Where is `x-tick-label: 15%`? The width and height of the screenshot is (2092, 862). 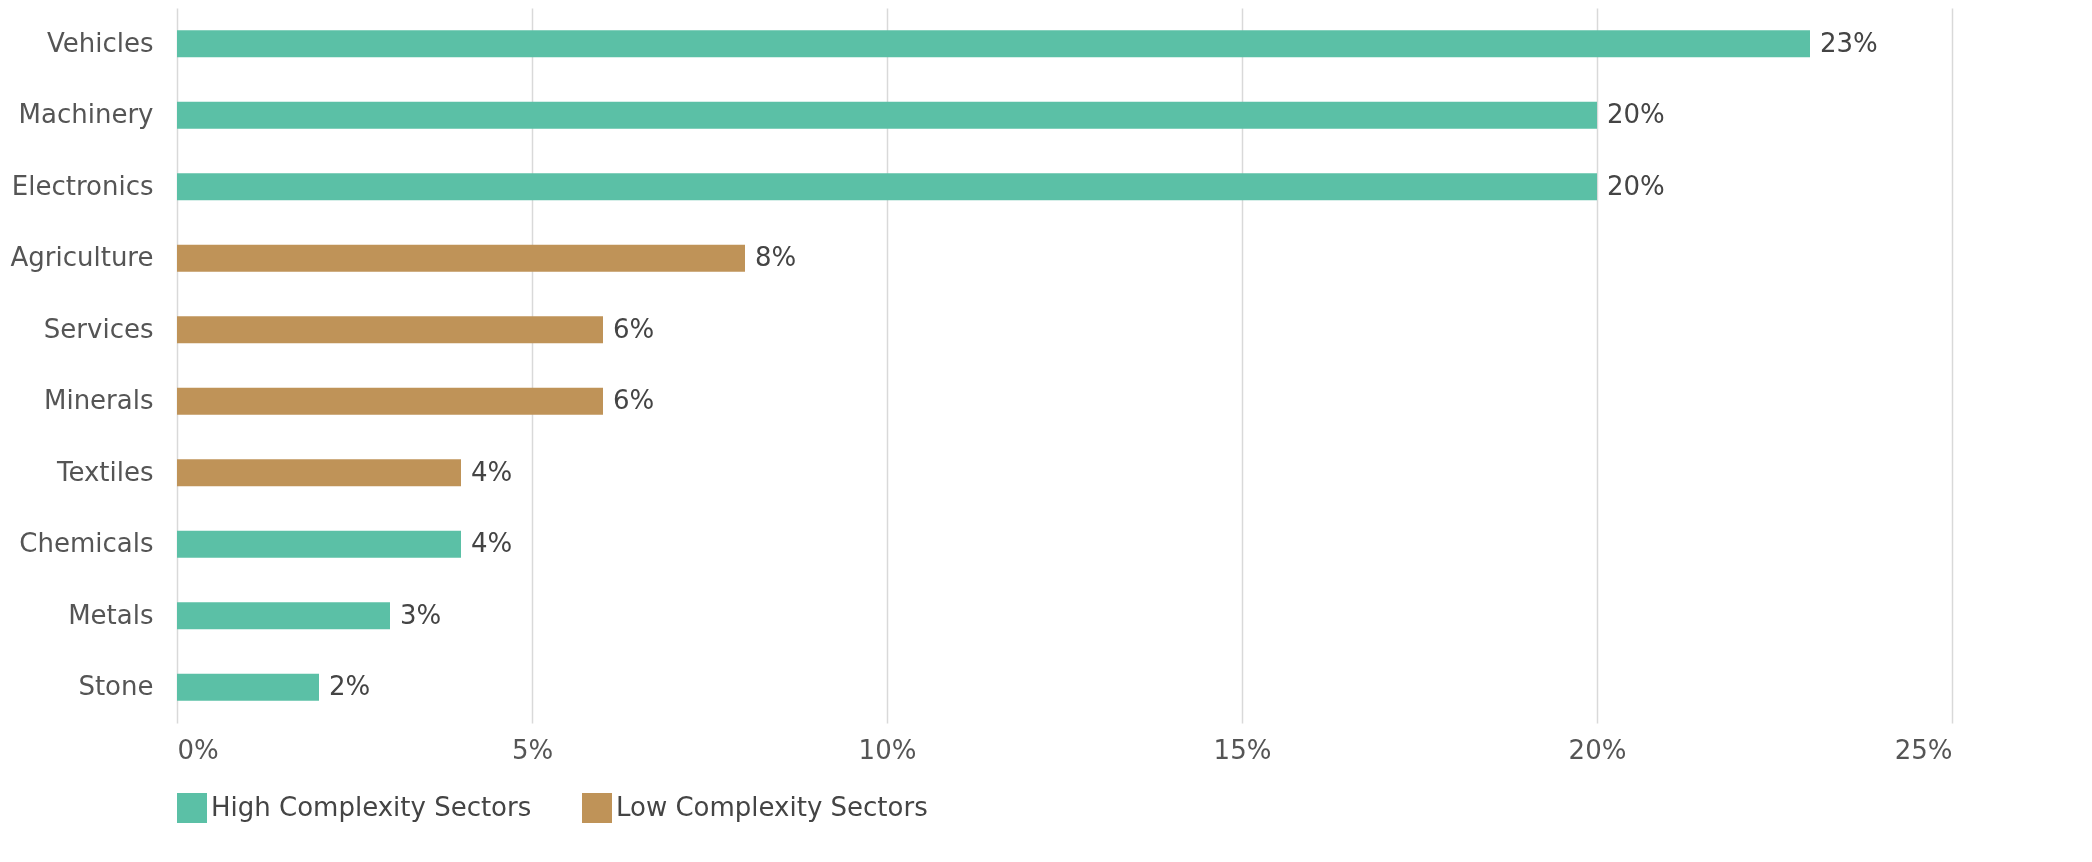
x-tick-label: 15% is located at coordinates (1242, 749).